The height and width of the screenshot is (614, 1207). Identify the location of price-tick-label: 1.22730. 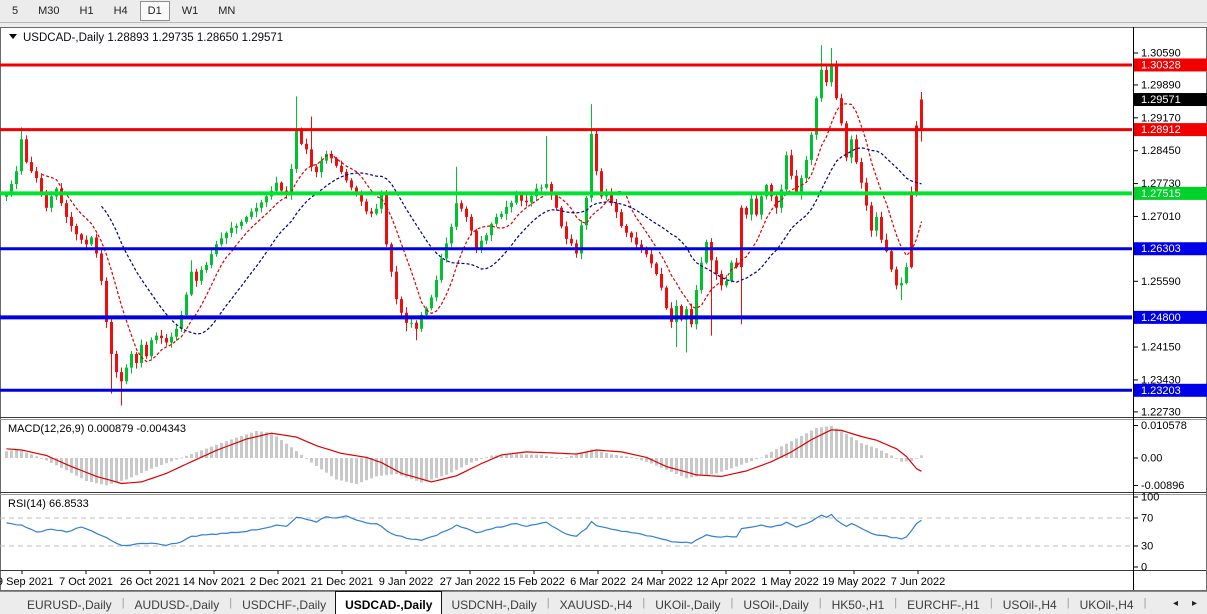
(1161, 412).